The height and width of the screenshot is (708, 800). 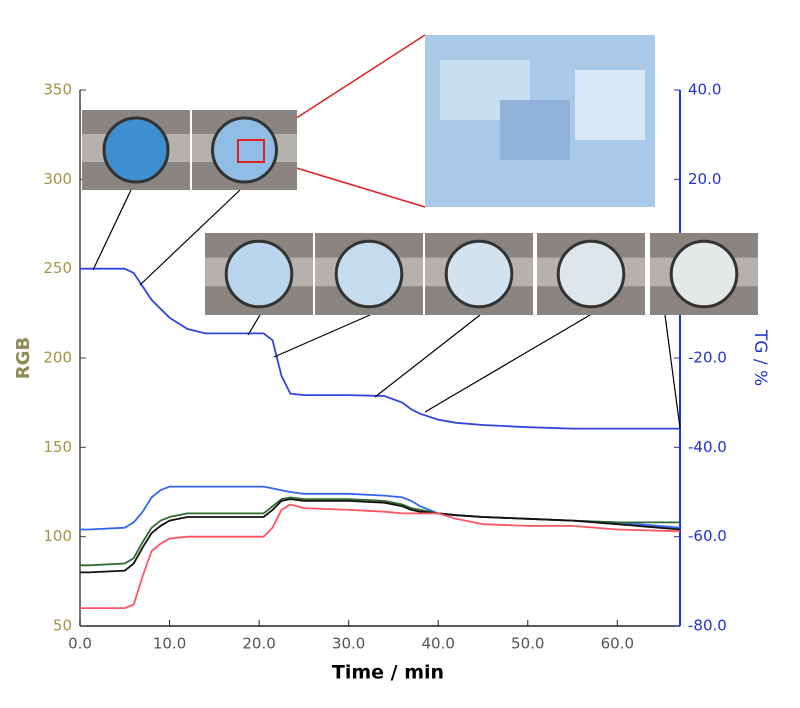 I want to click on y-tick-label: 250, so click(x=57, y=268).